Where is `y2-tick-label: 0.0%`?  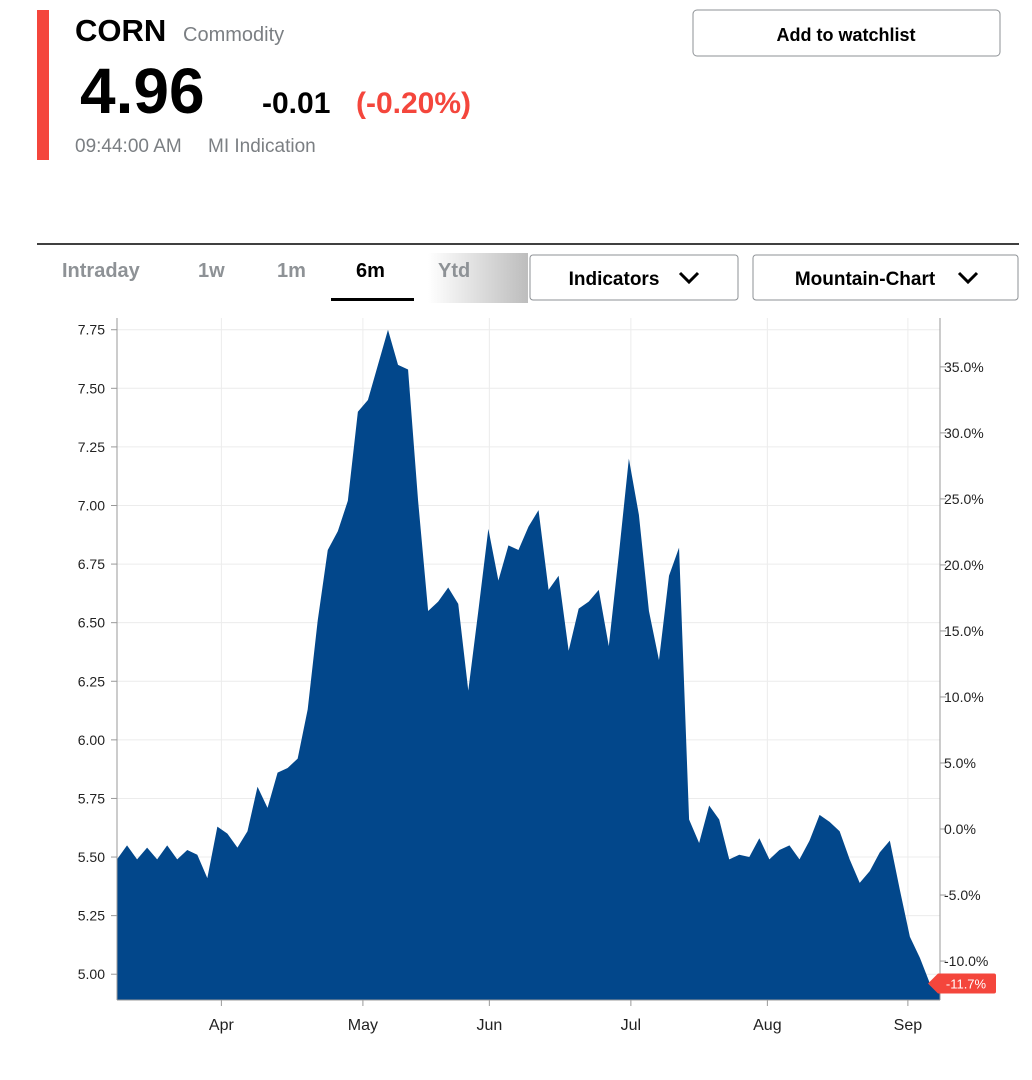 y2-tick-label: 0.0% is located at coordinates (960, 829).